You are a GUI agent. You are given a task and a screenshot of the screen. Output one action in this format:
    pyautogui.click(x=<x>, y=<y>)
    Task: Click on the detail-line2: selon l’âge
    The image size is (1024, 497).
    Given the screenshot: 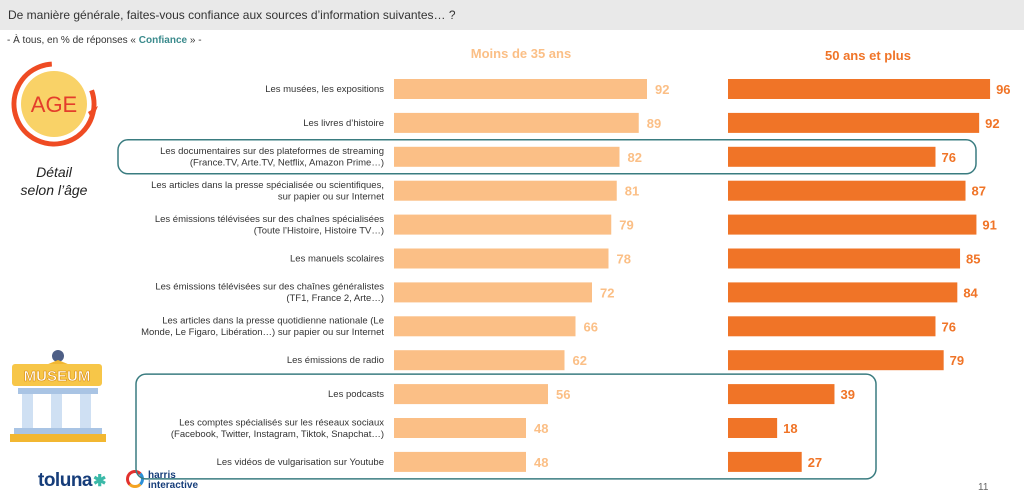 What is the action you would take?
    pyautogui.click(x=54, y=190)
    